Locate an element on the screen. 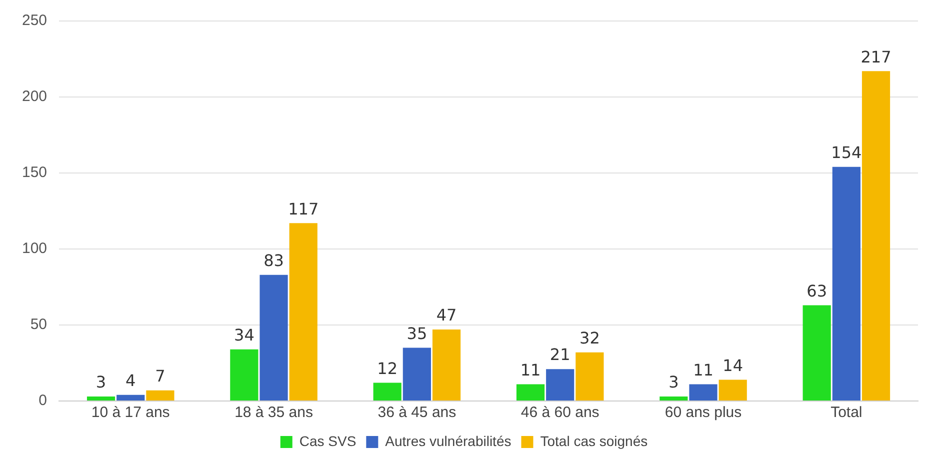 This screenshot has height=464, width=938. data-label: 4 is located at coordinates (131, 380).